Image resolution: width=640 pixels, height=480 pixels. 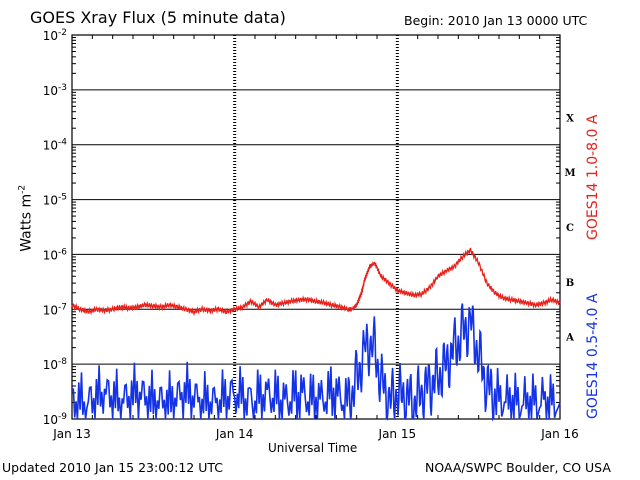 I want to click on chart-title: GOES Xray Flux (5 minute data), so click(x=158, y=17).